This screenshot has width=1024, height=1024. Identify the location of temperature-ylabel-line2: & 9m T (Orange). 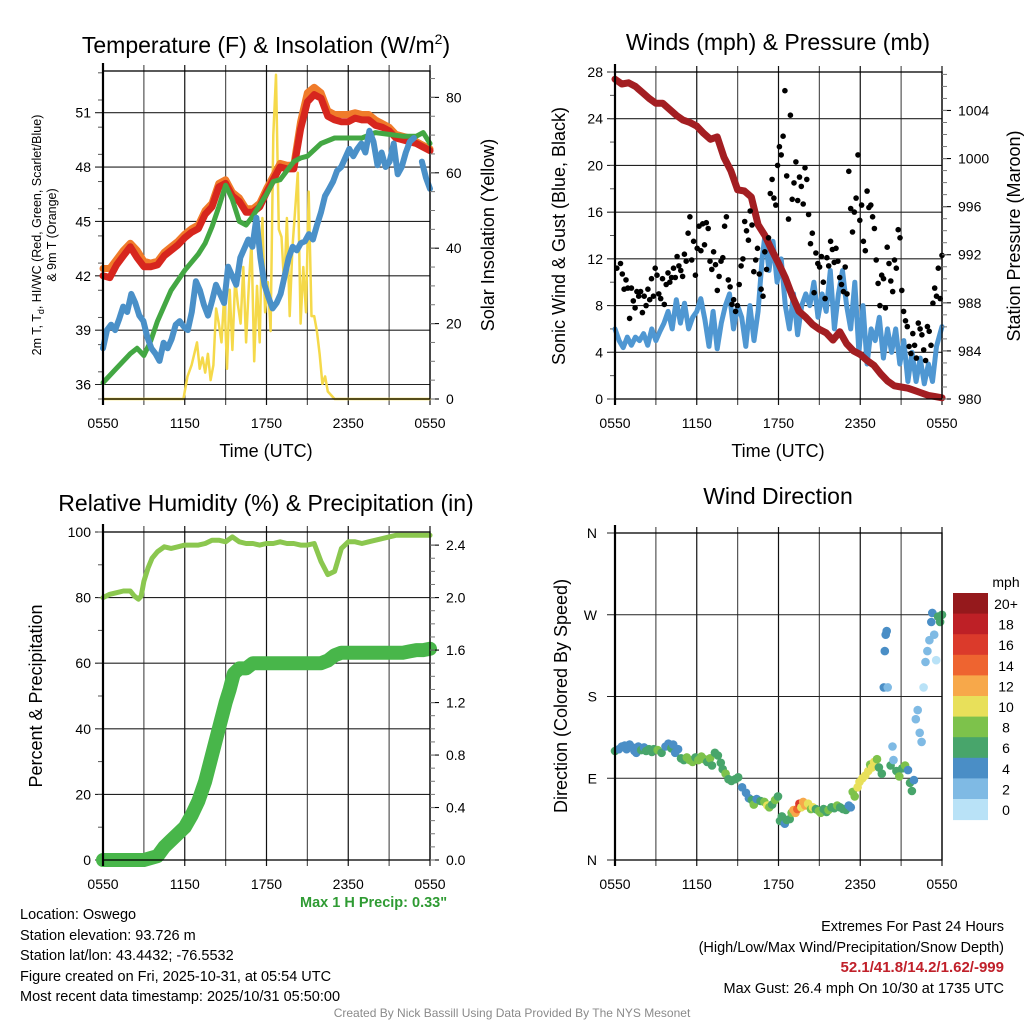
(52, 234).